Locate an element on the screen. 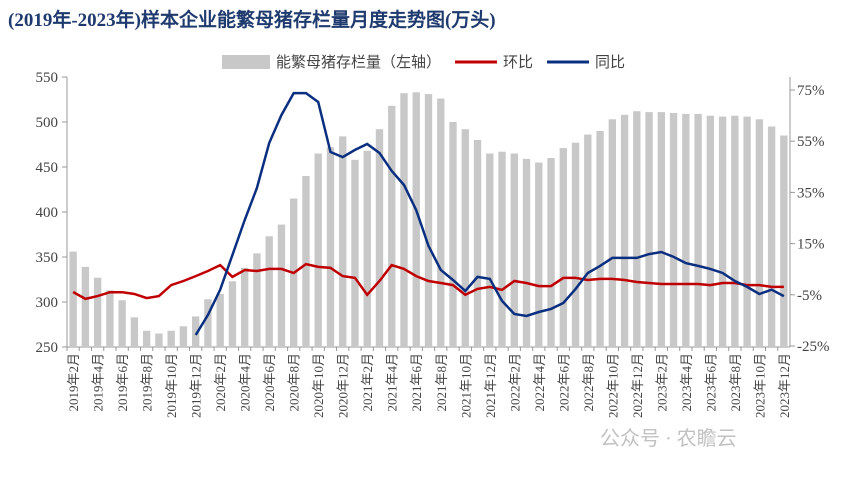 This screenshot has width=863, height=493. x-tick-label: 2019年8月 is located at coordinates (147, 382).